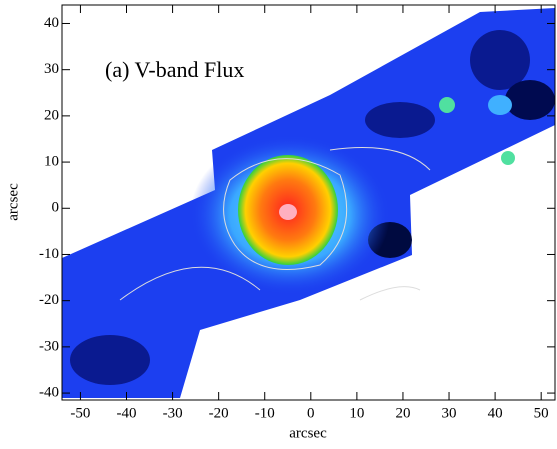 The width and height of the screenshot is (557, 449). What do you see at coordinates (13, 202) in the screenshot?
I see `y-axis-label: arcsec` at bounding box center [13, 202].